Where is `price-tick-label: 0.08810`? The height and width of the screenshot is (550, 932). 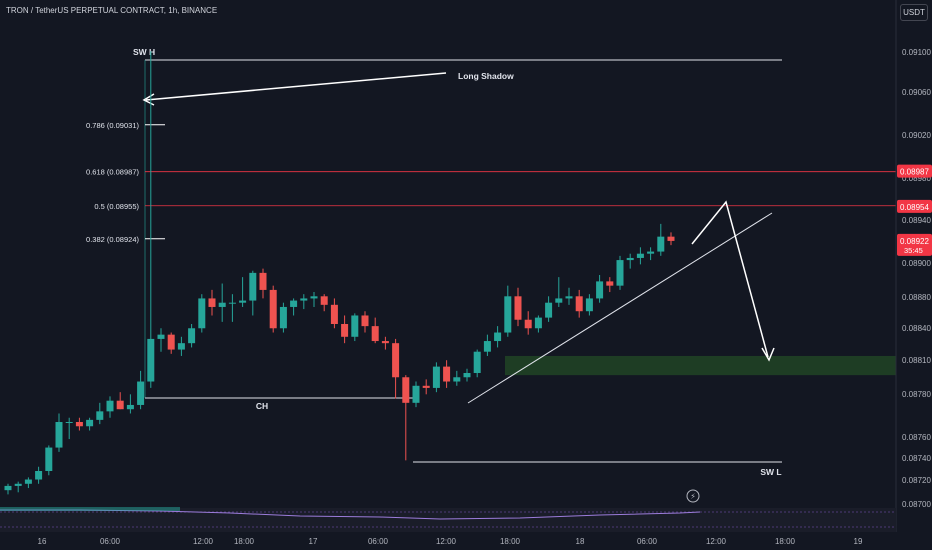 price-tick-label: 0.08810 is located at coordinates (916, 360).